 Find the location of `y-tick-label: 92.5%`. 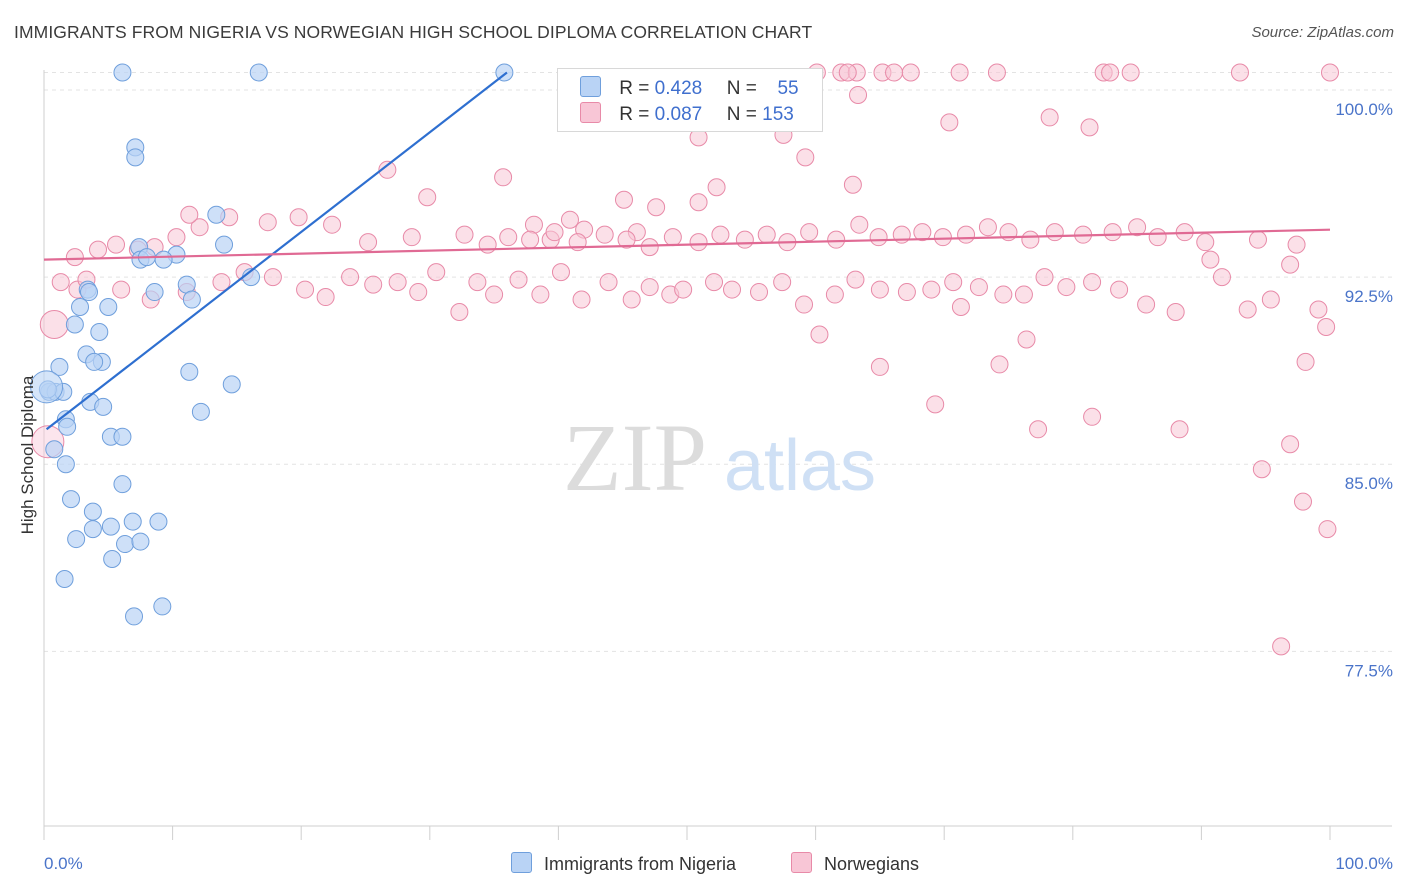

y-tick-label: 92.5% is located at coordinates (1369, 296).